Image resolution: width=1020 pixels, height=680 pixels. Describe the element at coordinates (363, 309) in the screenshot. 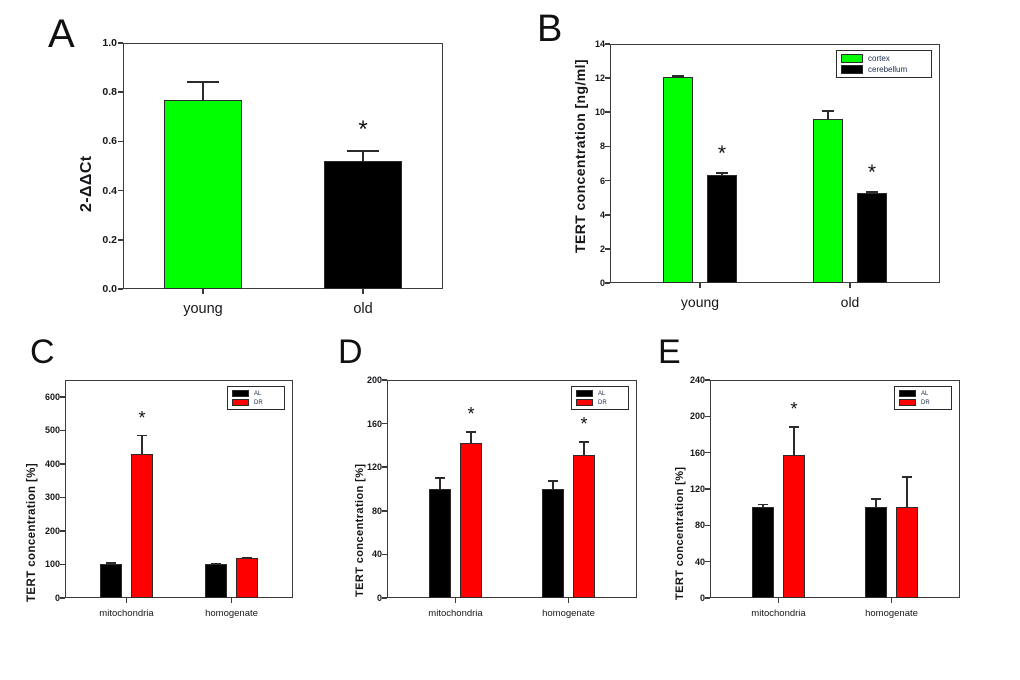

I see `x-axis-category-label: old` at that location.